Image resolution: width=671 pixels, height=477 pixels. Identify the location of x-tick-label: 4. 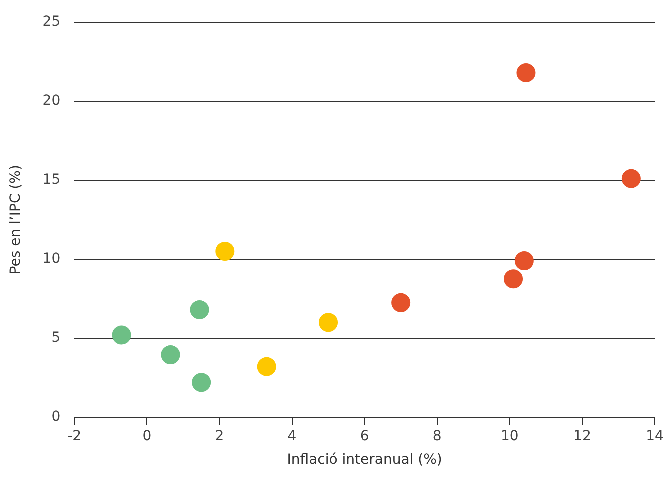
(292, 436).